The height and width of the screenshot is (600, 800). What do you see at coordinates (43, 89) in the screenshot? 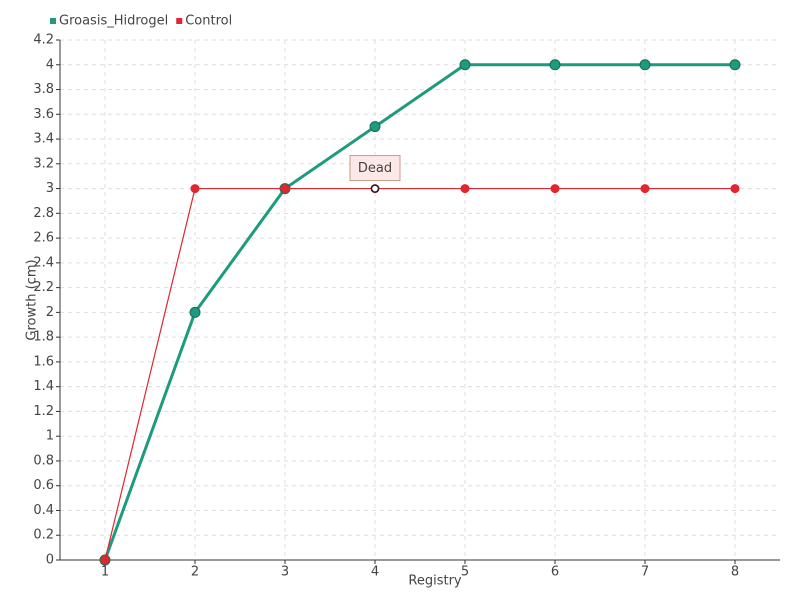
I see `y-tick-label: 3.8` at bounding box center [43, 89].